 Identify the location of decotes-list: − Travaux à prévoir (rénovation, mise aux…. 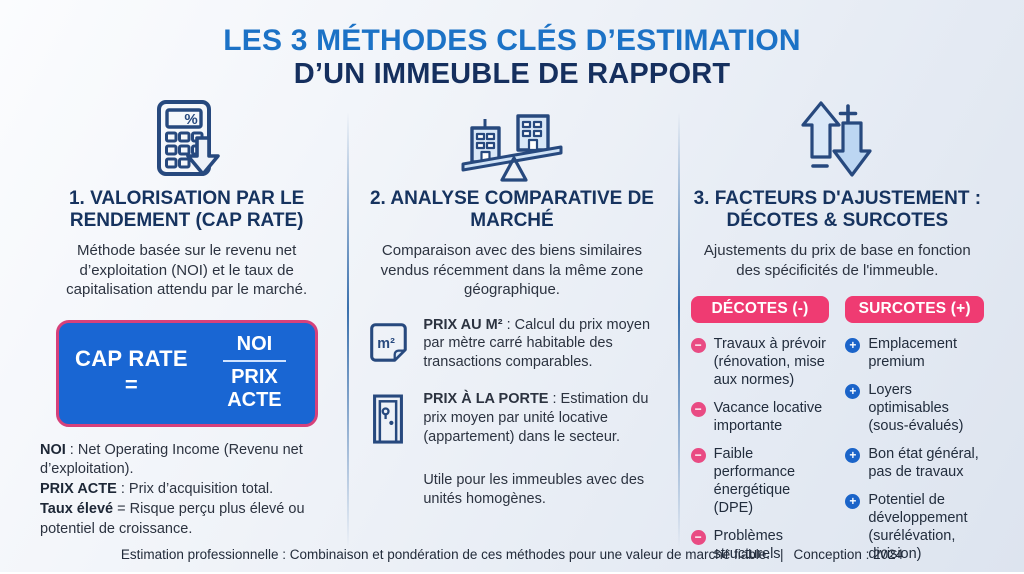
(760, 450).